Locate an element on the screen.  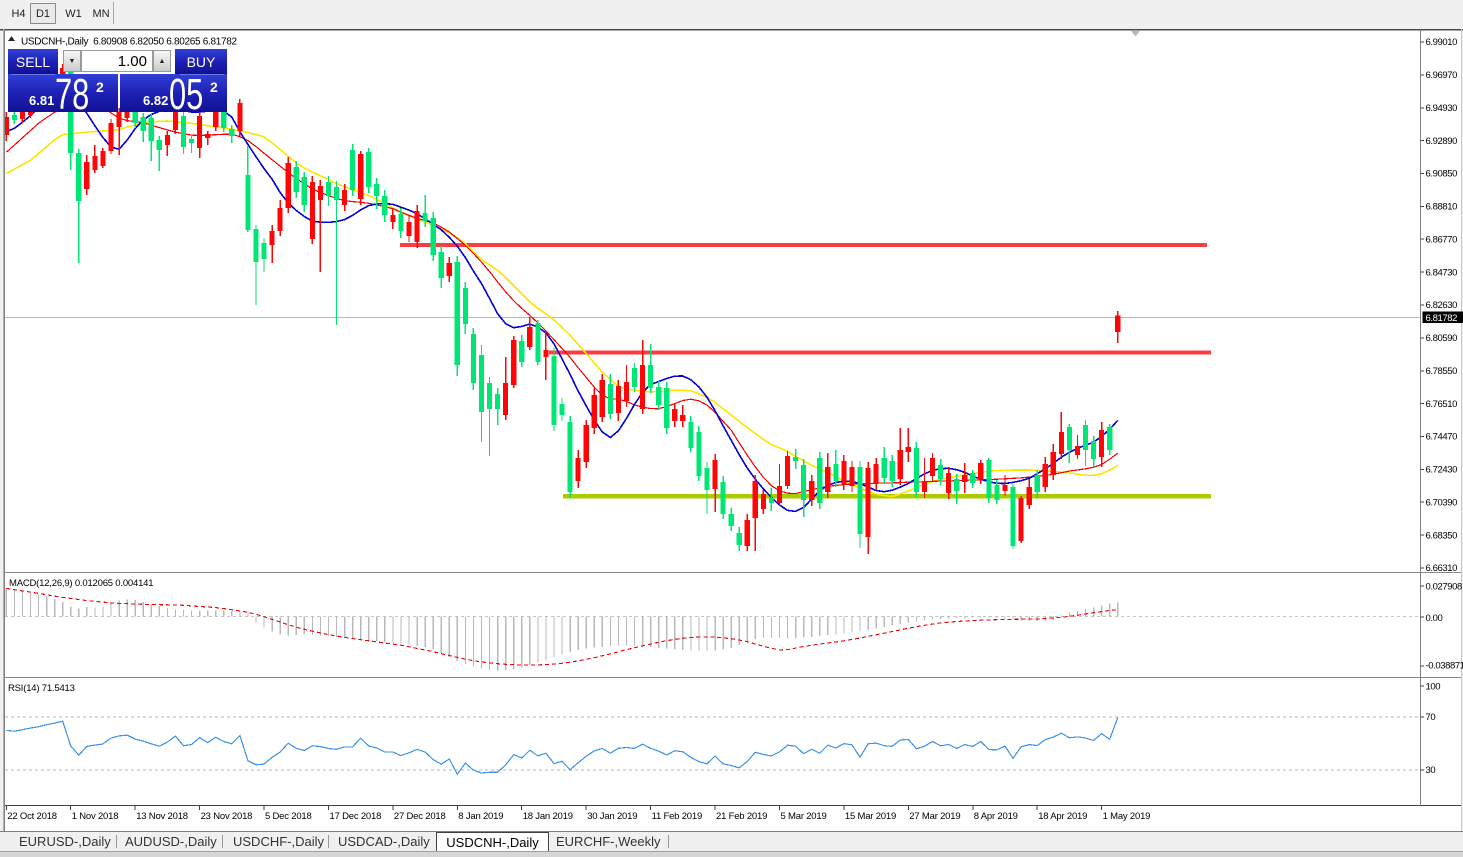
svg-text: 13 Nov 2018 is located at coordinates (162, 816).